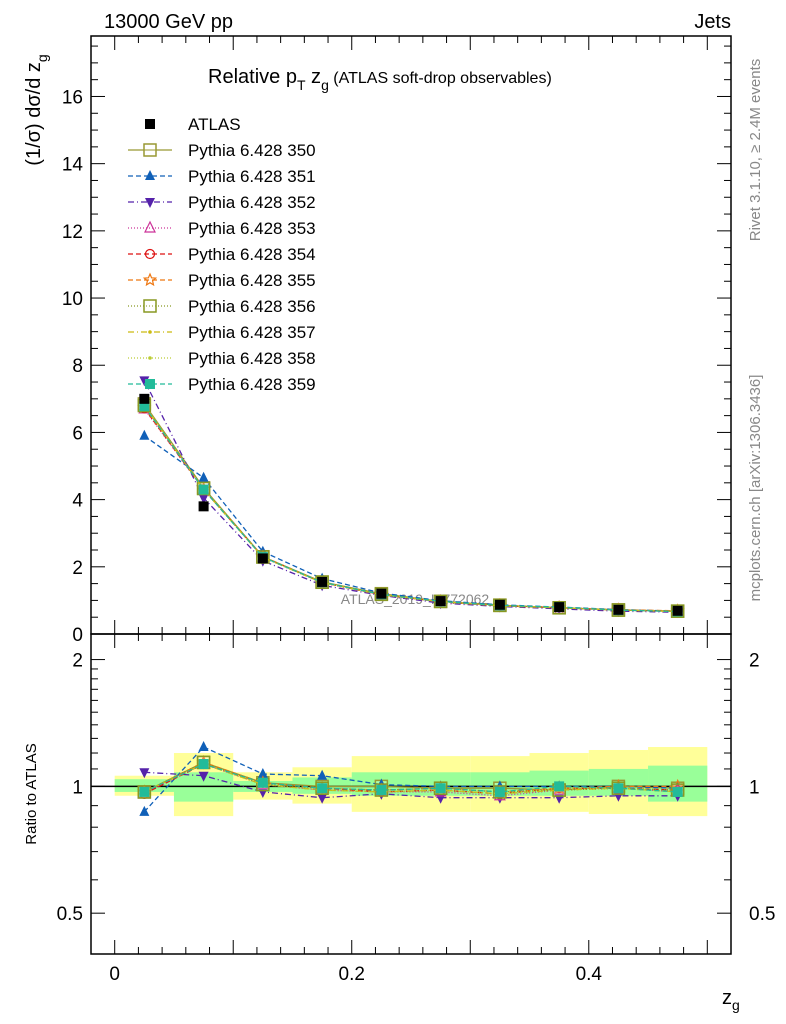 Image resolution: width=786 pixels, height=1024 pixels. I want to click on legend-item-1: Pythia 6.428 350, so click(222, 150).